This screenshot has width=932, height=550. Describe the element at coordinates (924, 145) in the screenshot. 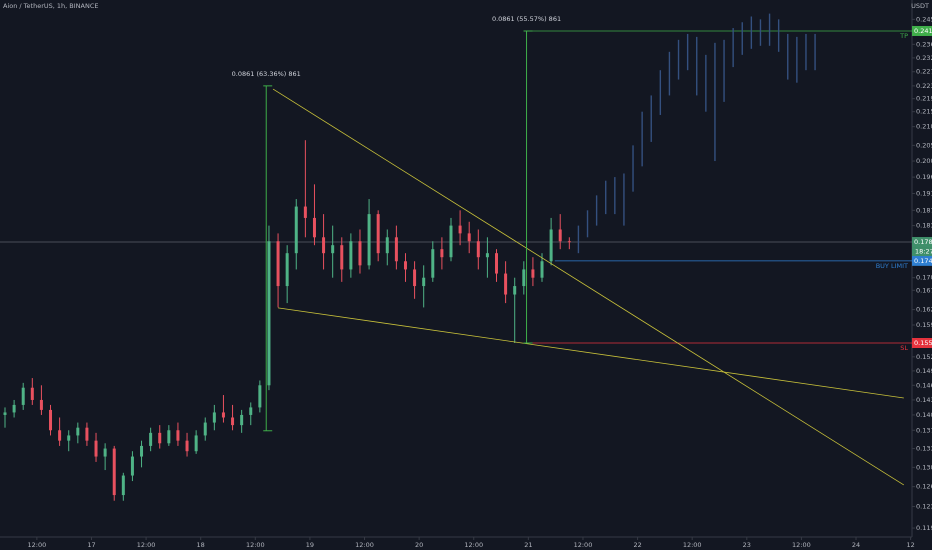

I see `y-tick-label: 0.2050` at that location.